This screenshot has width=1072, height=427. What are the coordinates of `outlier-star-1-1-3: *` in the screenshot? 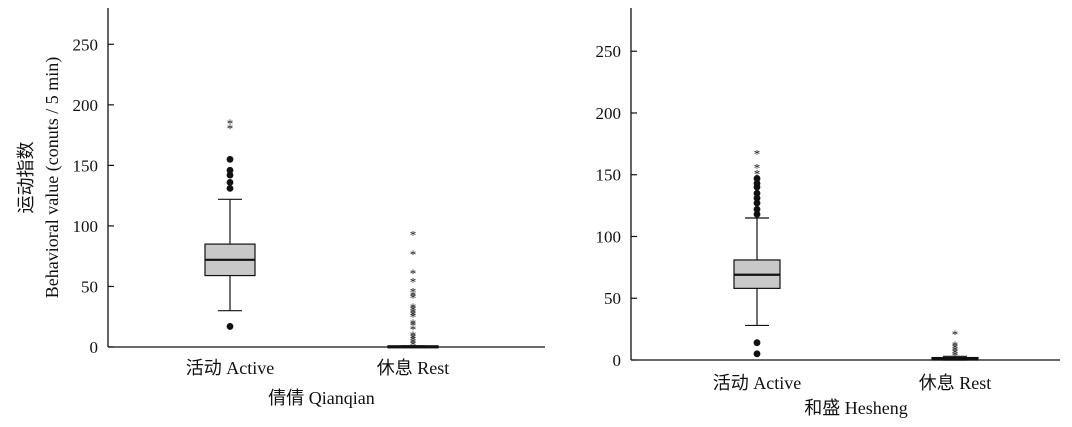 It's located at (955, 348).